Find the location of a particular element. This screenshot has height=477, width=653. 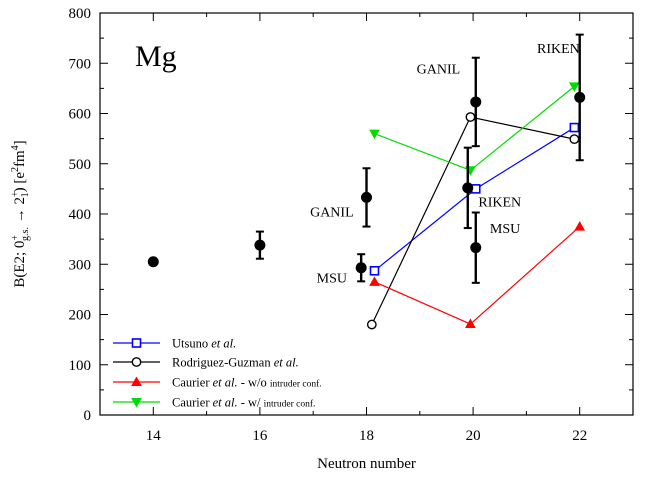

x-tick-label: 20 is located at coordinates (473, 436).